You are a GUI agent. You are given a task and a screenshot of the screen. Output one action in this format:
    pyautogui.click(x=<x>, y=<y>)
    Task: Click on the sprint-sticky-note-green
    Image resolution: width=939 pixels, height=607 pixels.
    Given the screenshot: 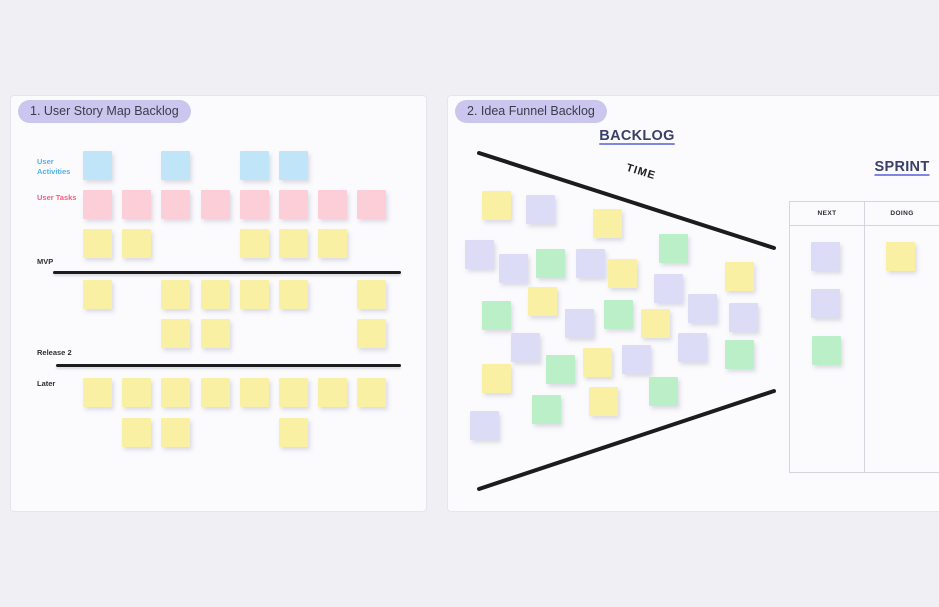 What is the action you would take?
    pyautogui.click(x=826, y=350)
    